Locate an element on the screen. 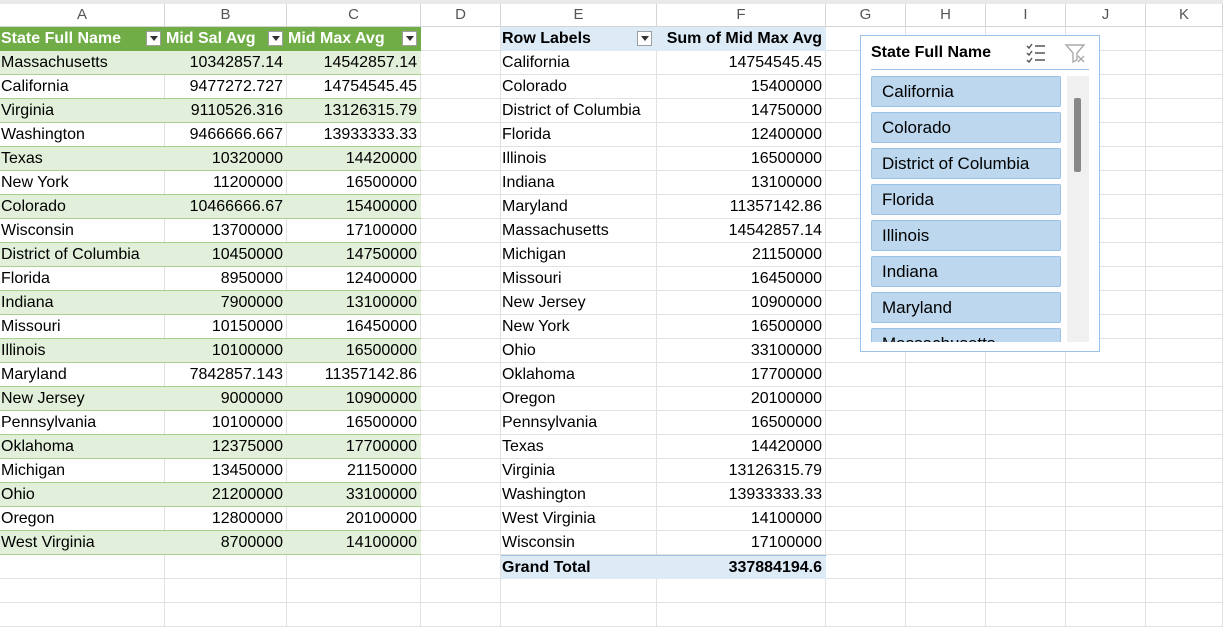  table-header-2: Mid Max Avg is located at coordinates (354, 39).